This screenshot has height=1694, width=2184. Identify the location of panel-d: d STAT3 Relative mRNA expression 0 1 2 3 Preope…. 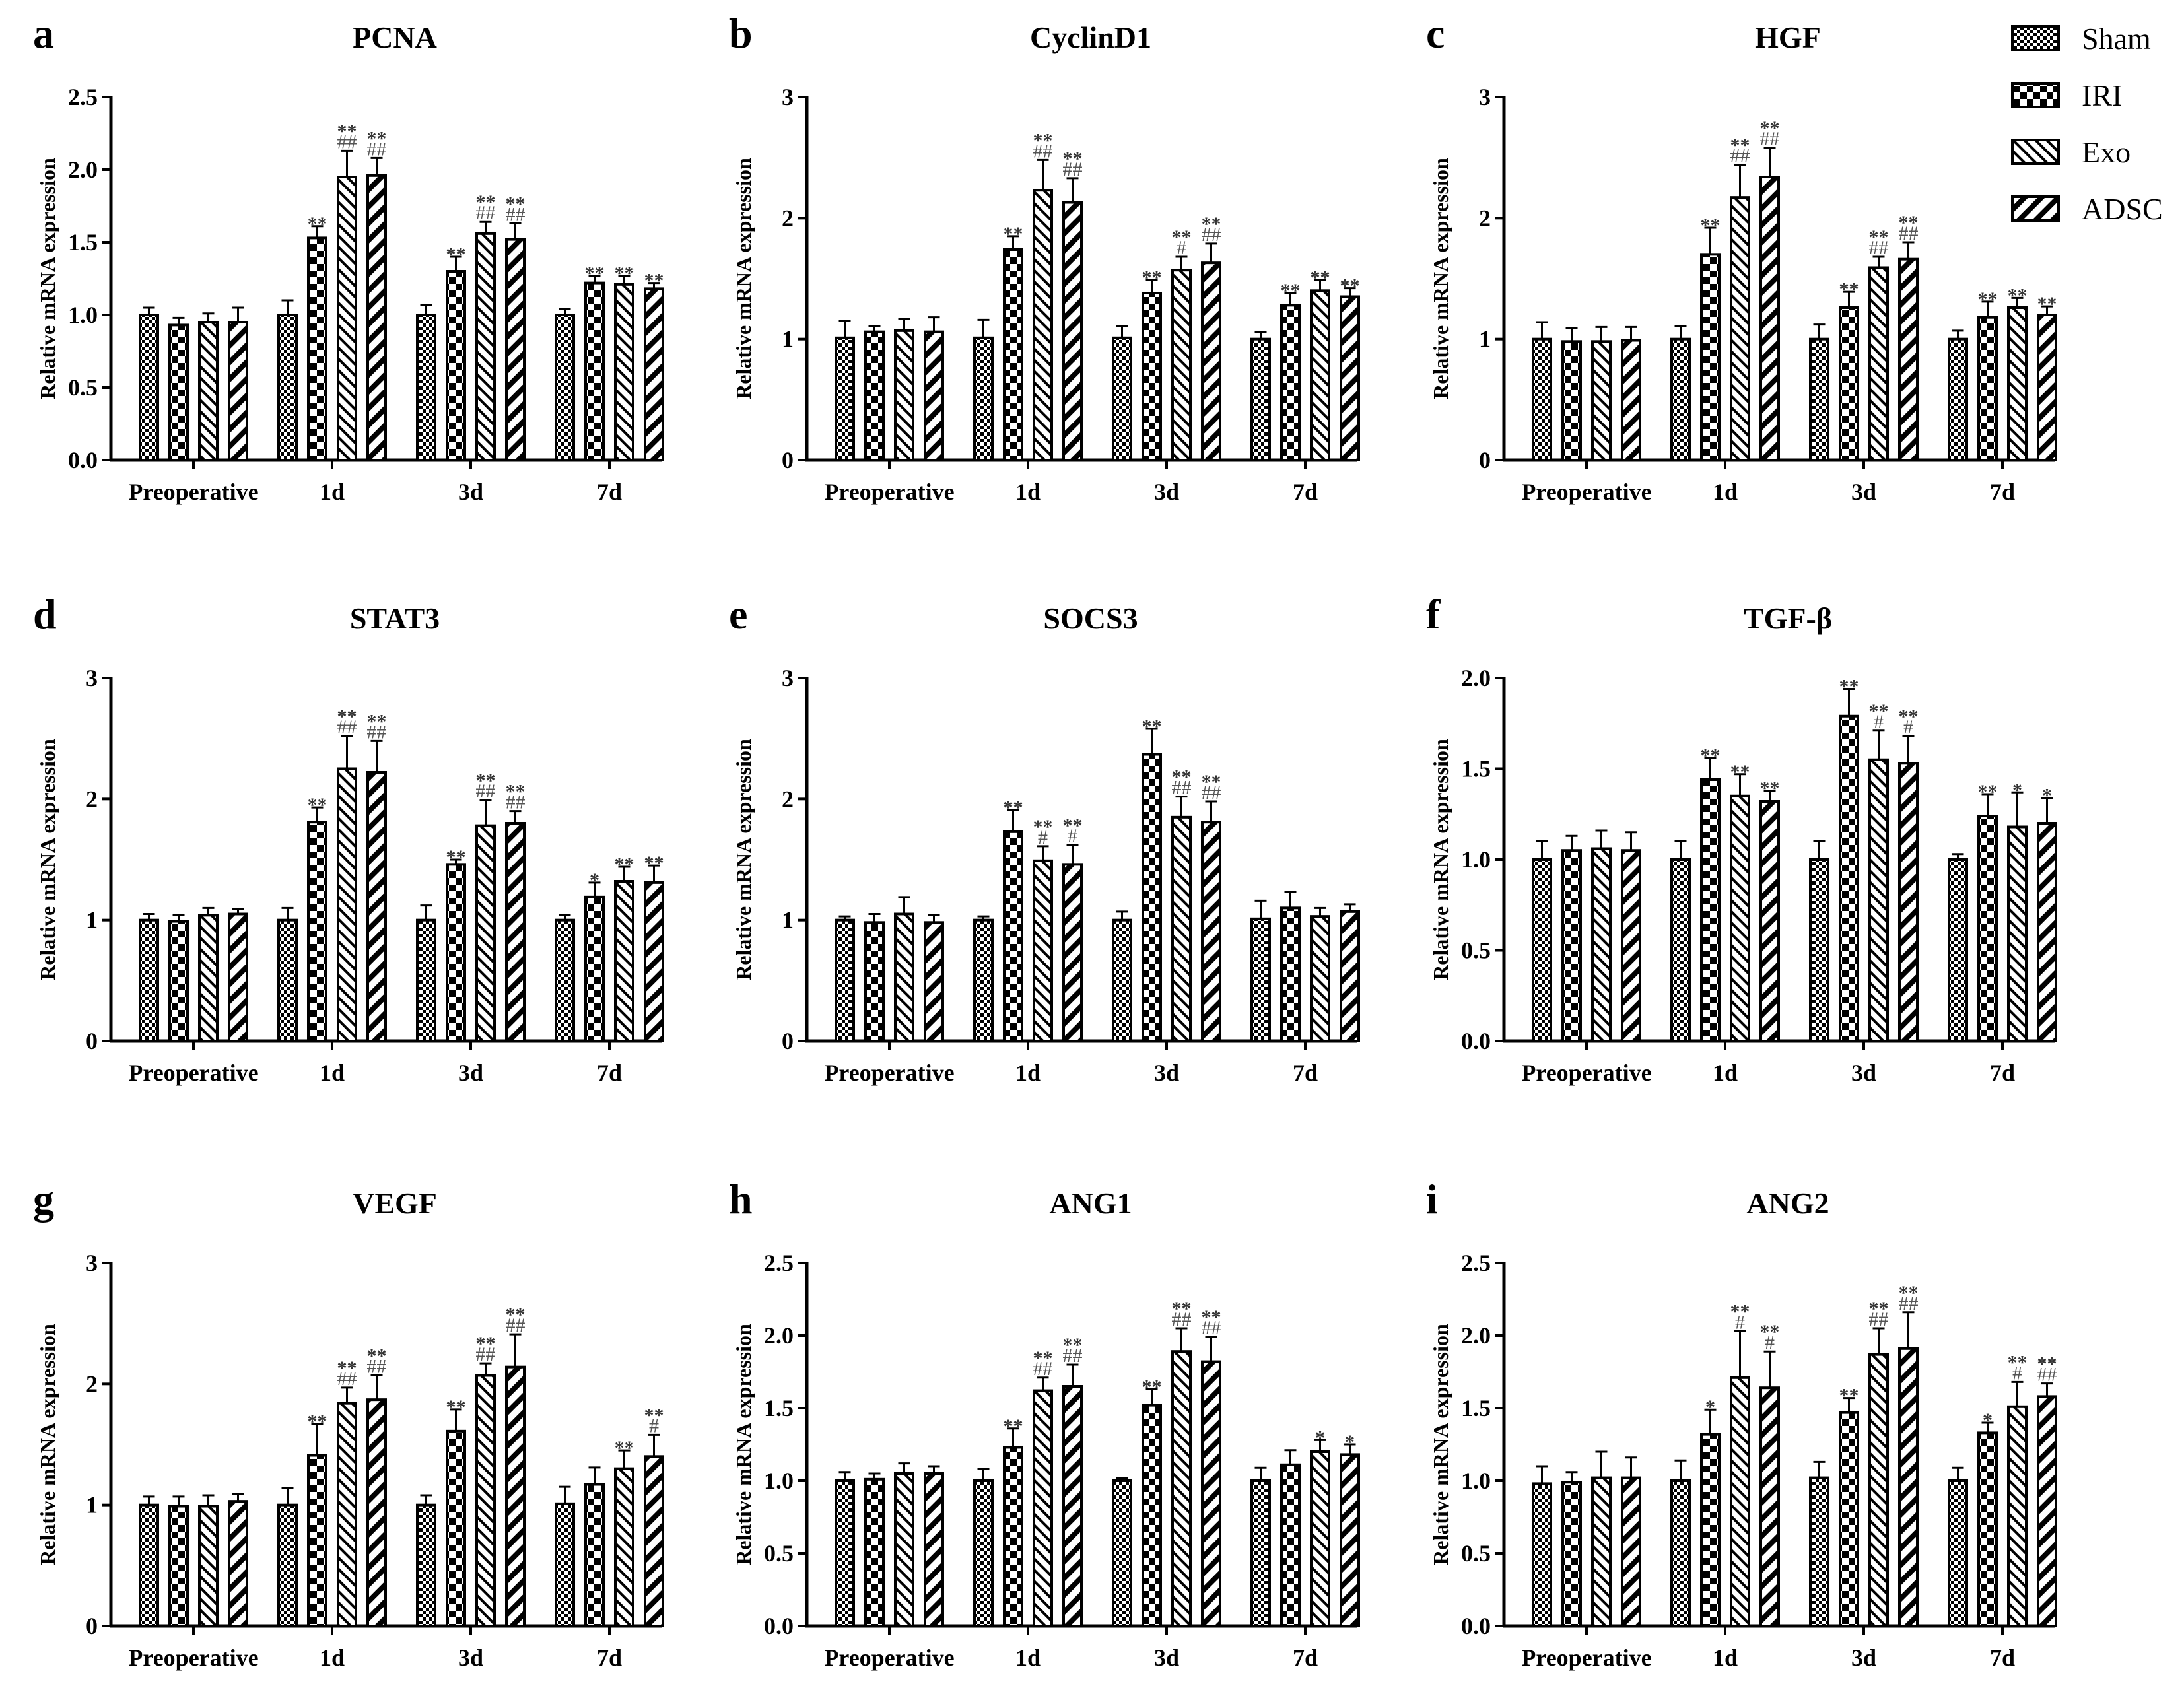
(348, 838).